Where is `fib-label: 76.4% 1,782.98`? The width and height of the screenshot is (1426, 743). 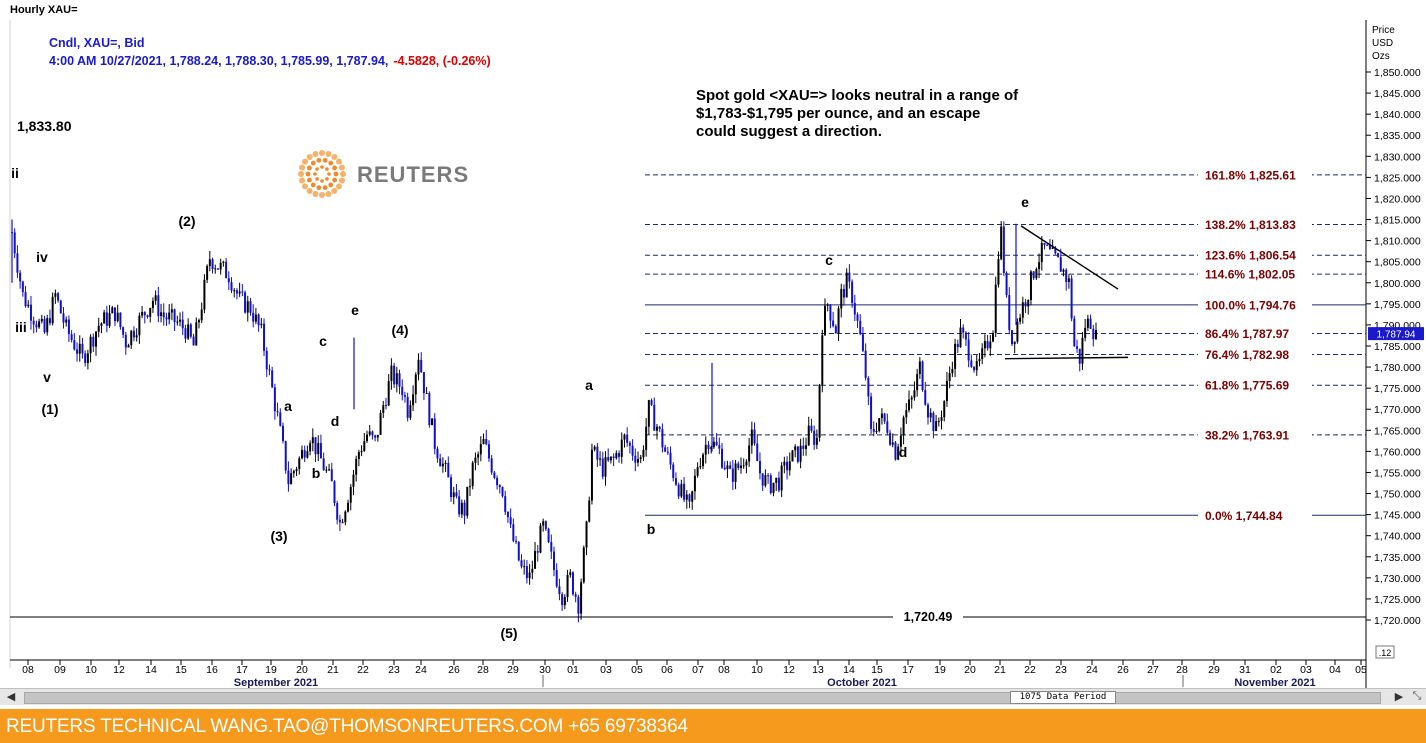
fib-label: 76.4% 1,782.98 is located at coordinates (1247, 355).